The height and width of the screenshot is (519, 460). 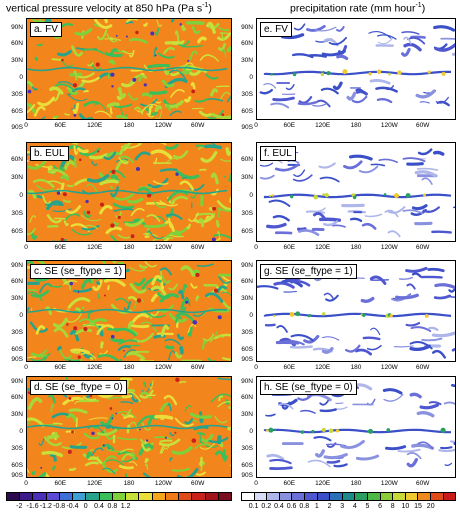 What do you see at coordinates (348, 496) in the screenshot?
I see `precip-colorbar` at bounding box center [348, 496].